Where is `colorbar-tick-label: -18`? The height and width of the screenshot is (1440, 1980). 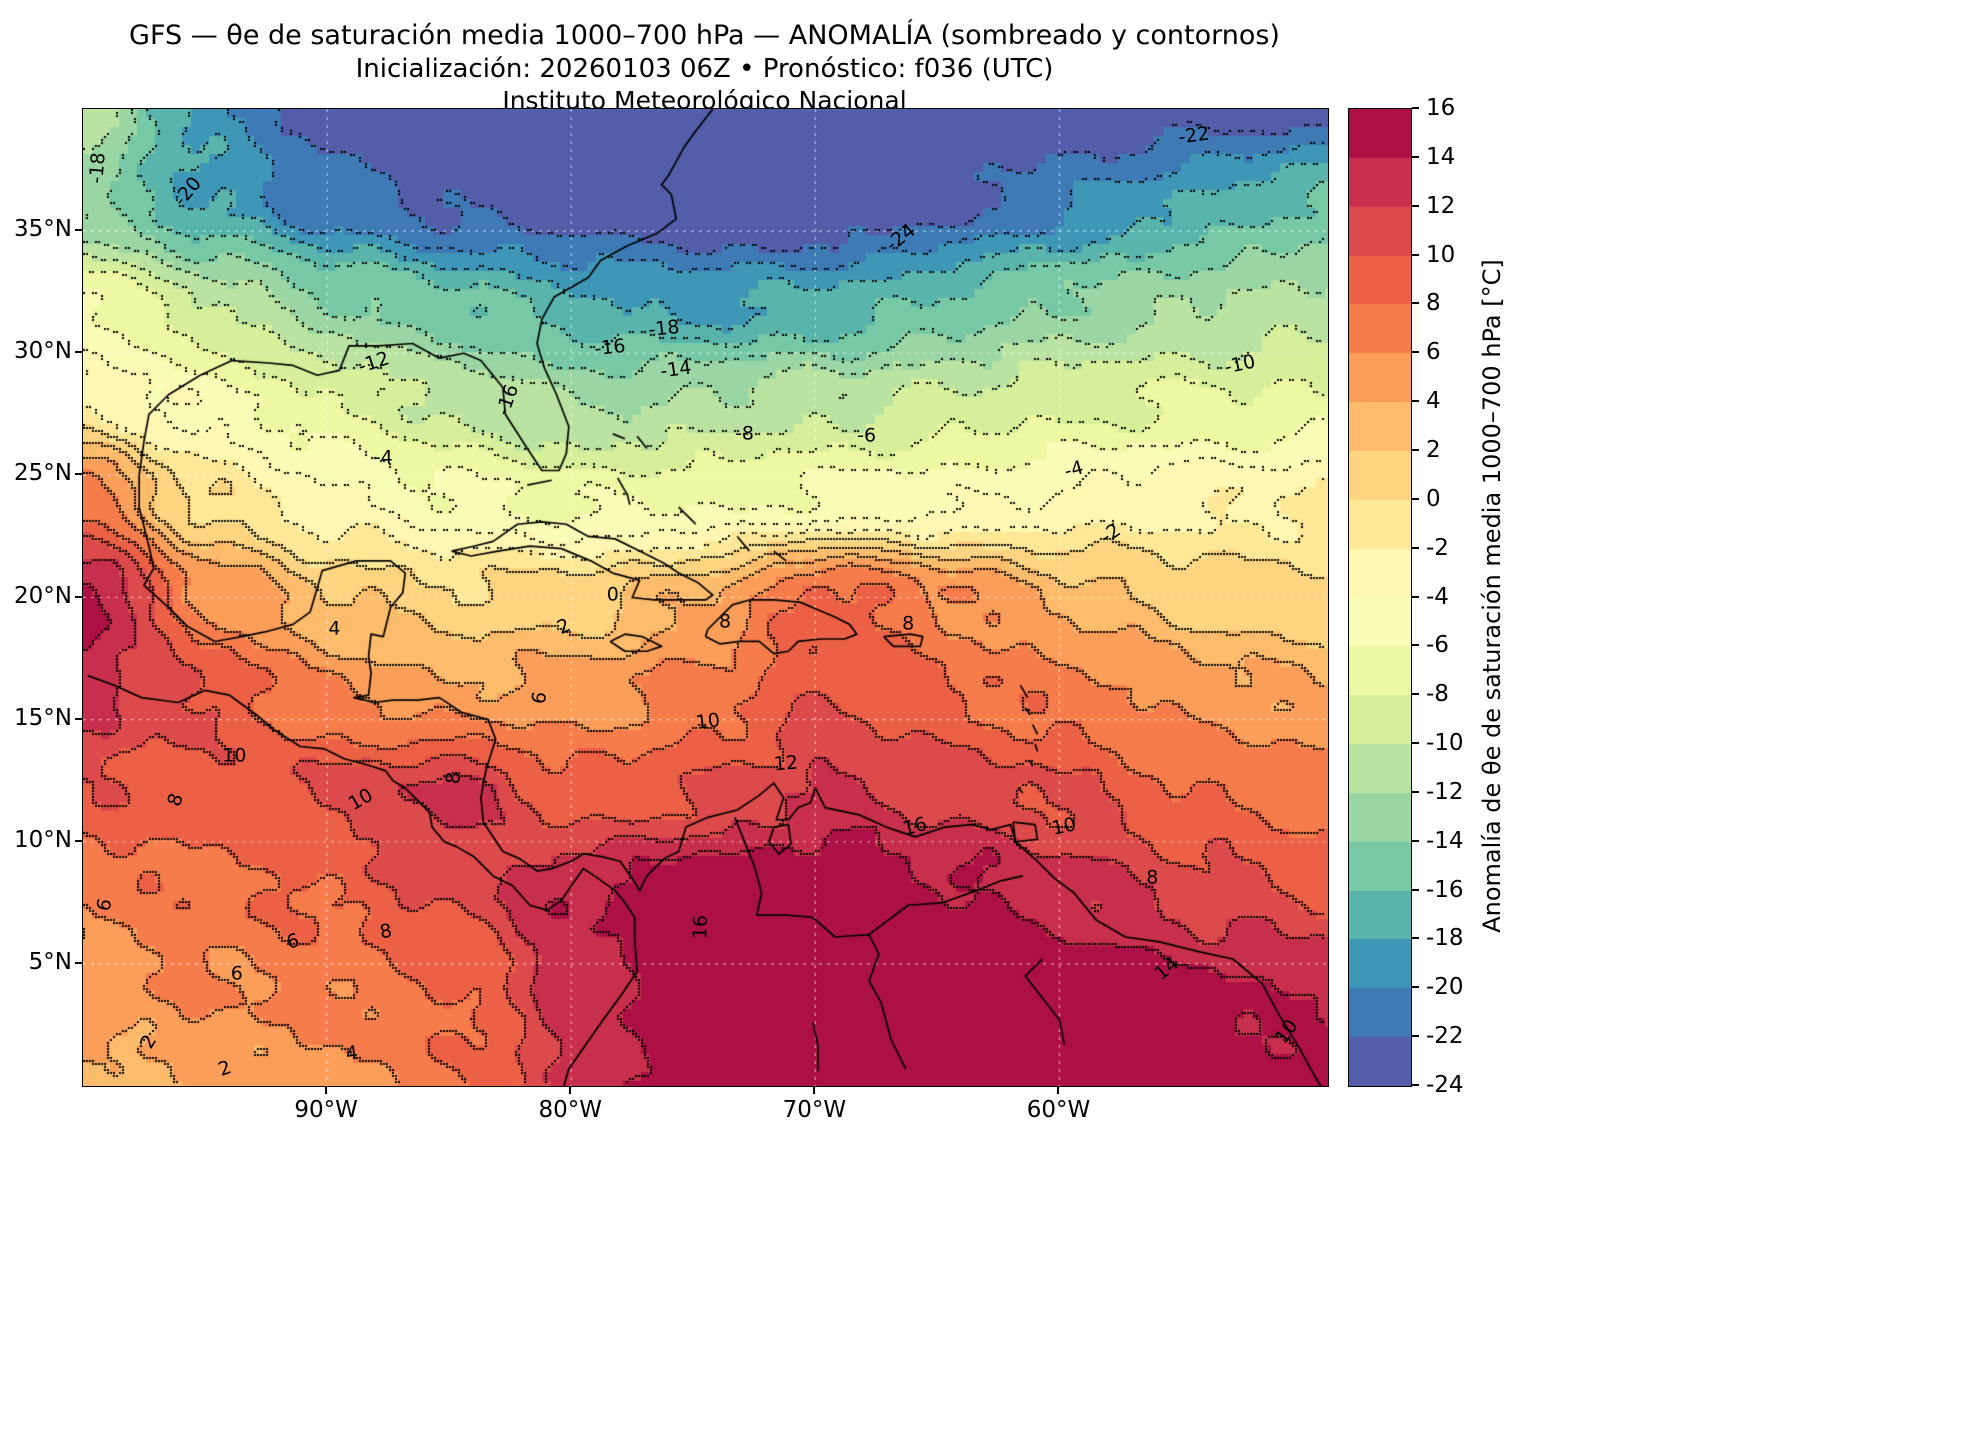 colorbar-tick-label: -18 is located at coordinates (1445, 938).